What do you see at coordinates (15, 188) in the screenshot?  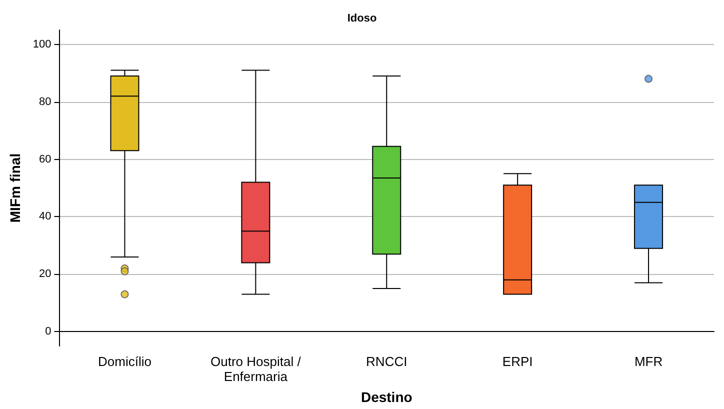 I see `y-axis-title: MIFm final` at bounding box center [15, 188].